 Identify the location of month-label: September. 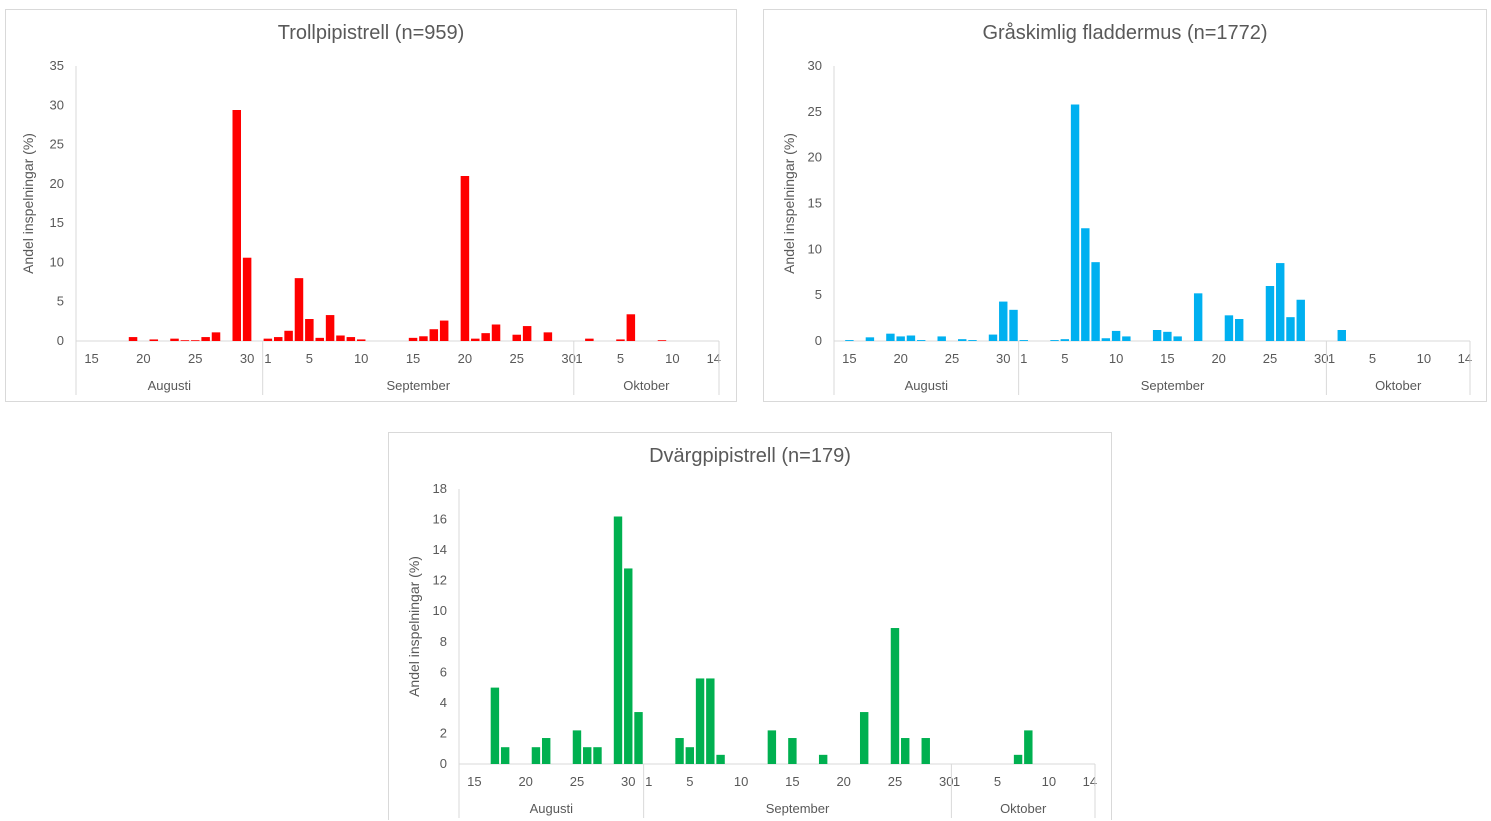
(418, 385).